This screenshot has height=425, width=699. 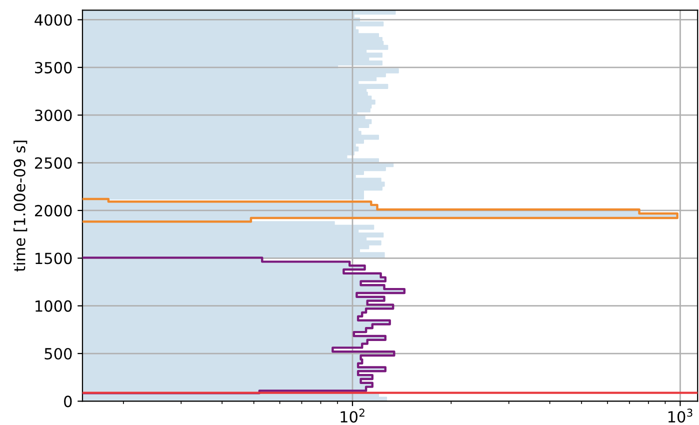 I want to click on x-tick-label: 10$^{2}$, so click(x=352, y=415).